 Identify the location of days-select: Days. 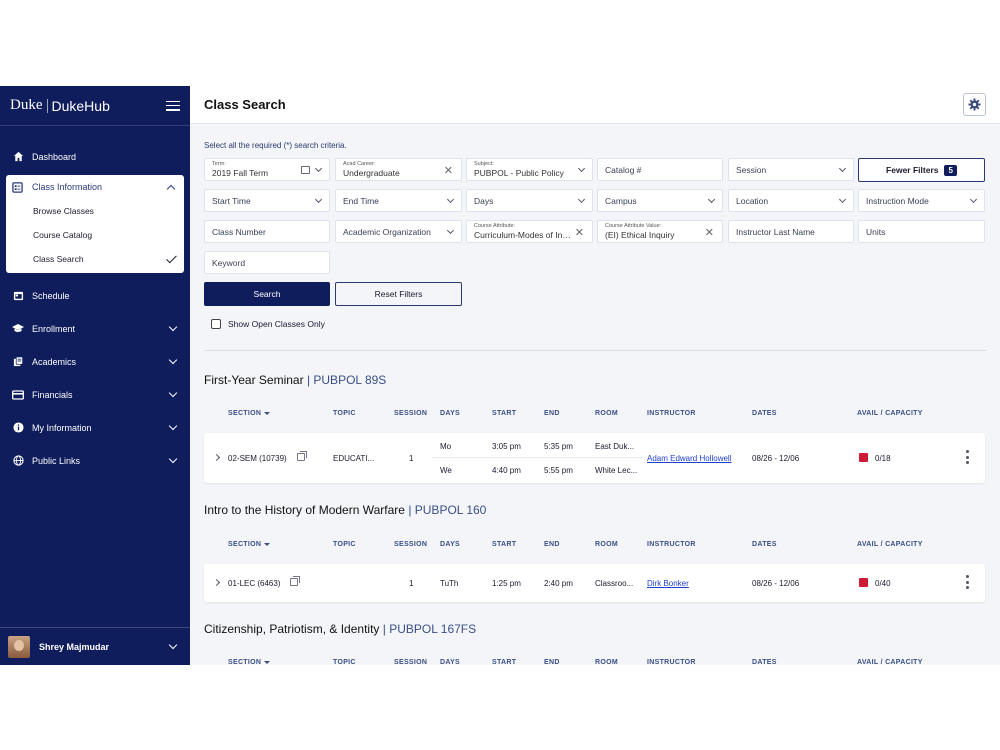
(529, 200).